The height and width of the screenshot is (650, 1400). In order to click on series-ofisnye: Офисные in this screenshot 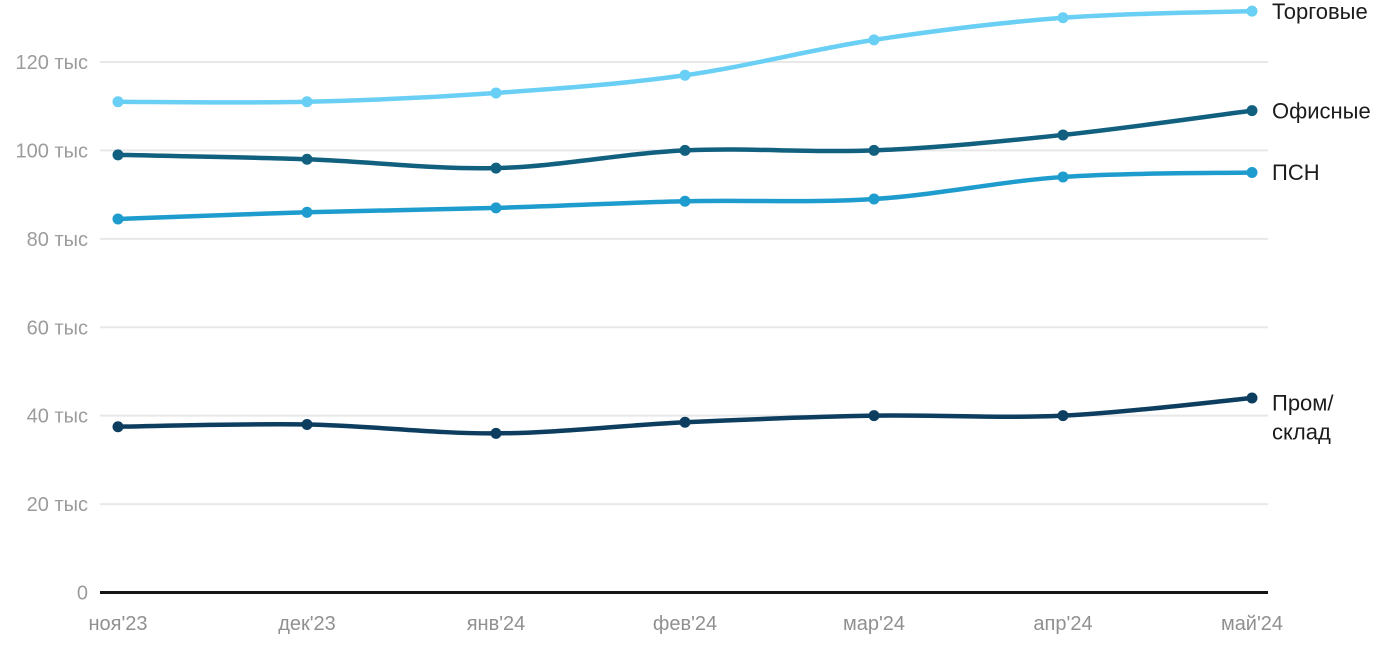, I will do `click(741, 136)`.